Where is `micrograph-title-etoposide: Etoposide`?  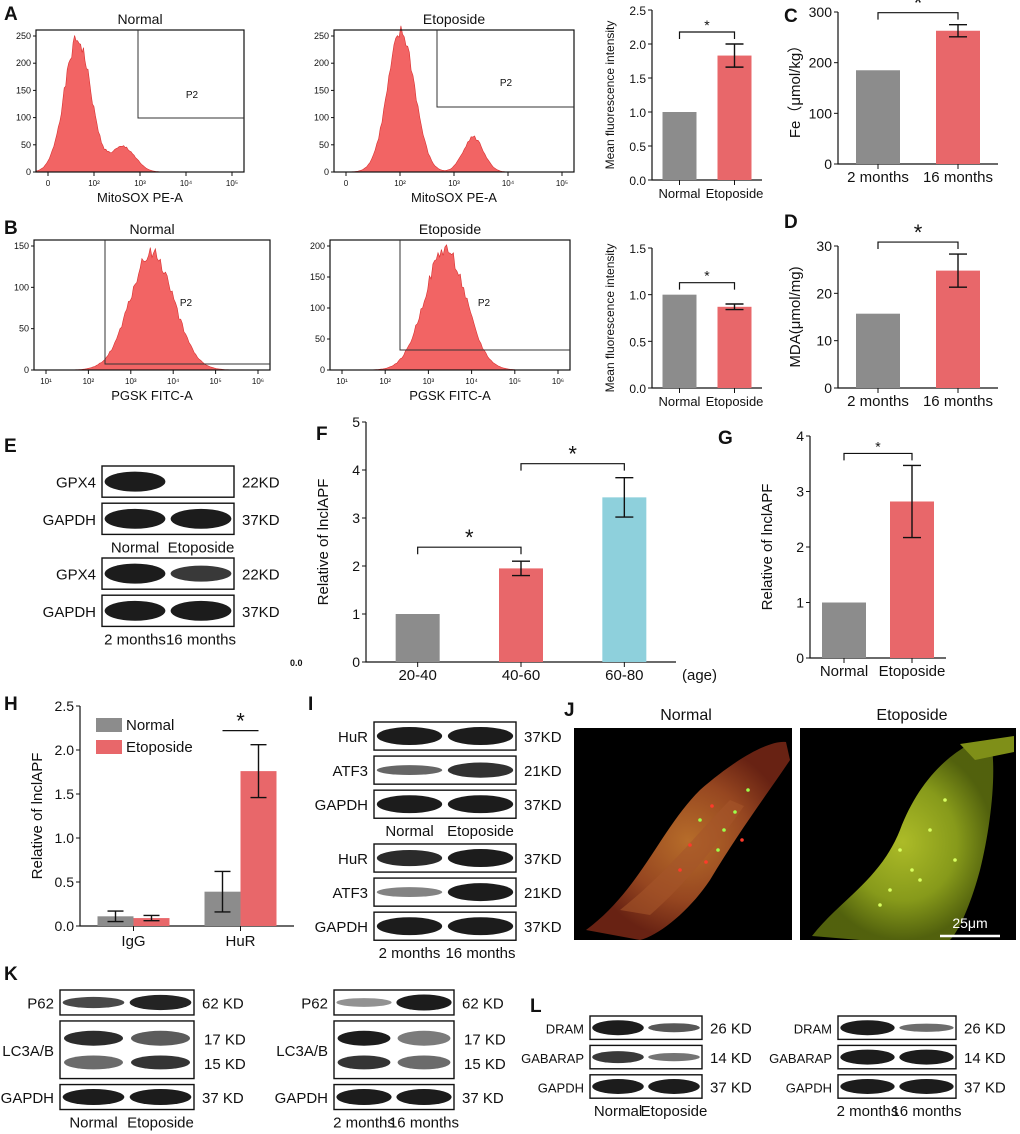
micrograph-title-etoposide: Etoposide is located at coordinates (911, 715).